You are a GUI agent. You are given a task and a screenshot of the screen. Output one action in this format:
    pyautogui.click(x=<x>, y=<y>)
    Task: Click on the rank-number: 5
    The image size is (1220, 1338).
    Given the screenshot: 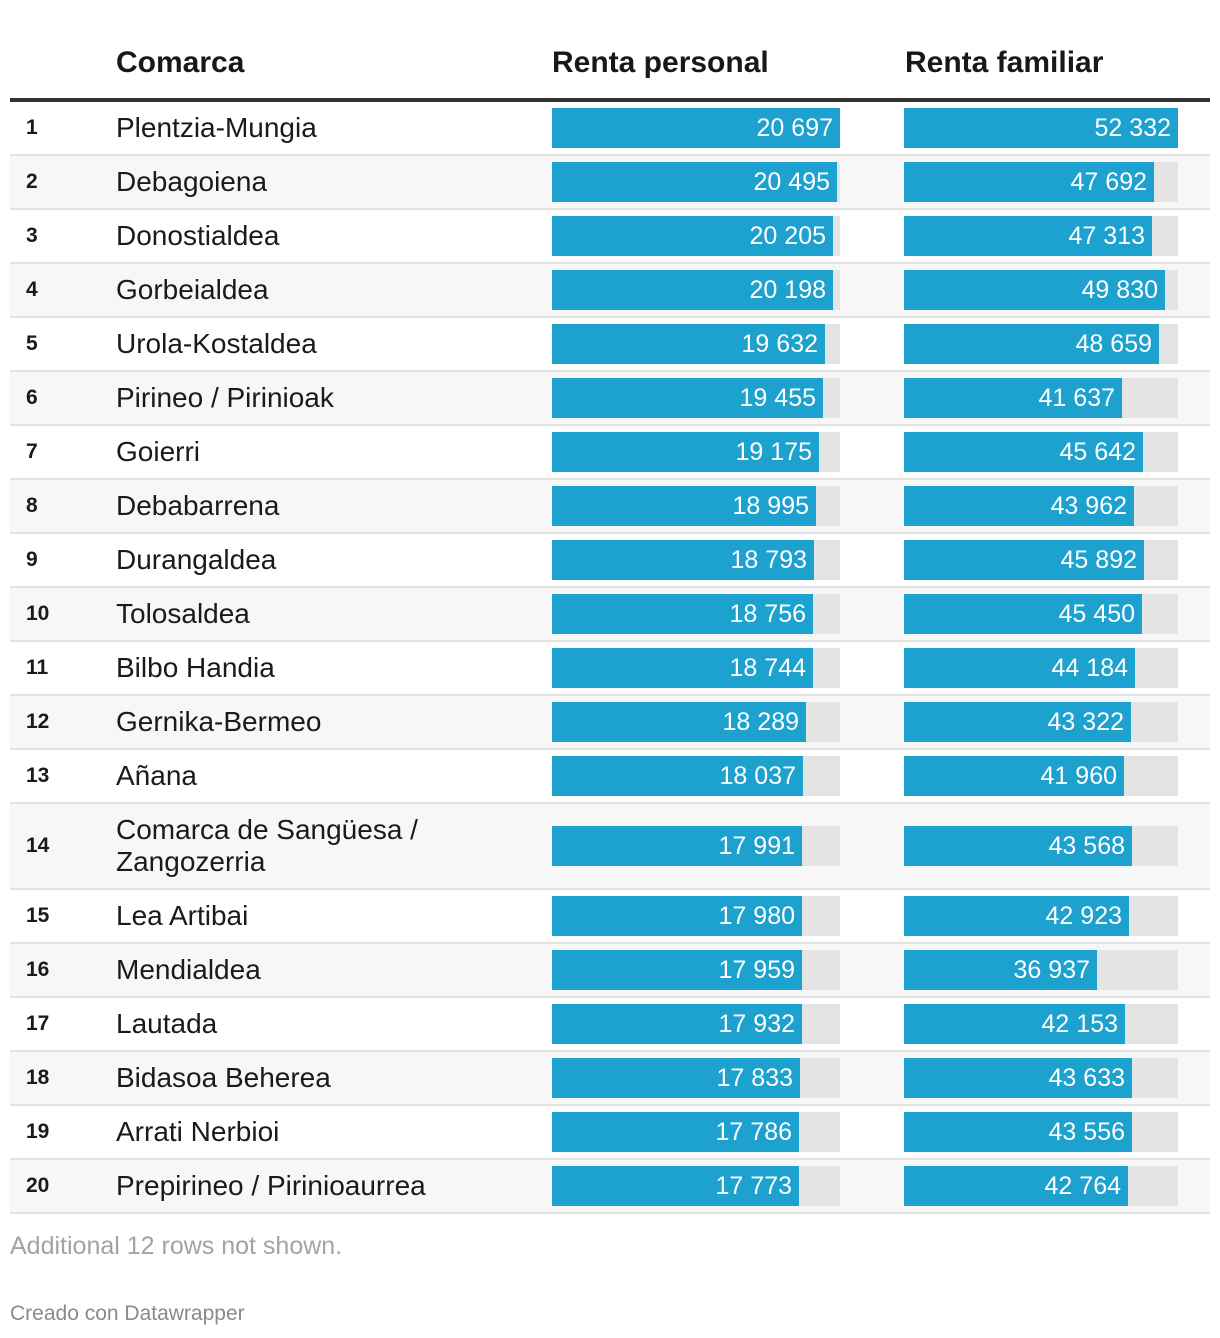 What is the action you would take?
    pyautogui.click(x=32, y=343)
    